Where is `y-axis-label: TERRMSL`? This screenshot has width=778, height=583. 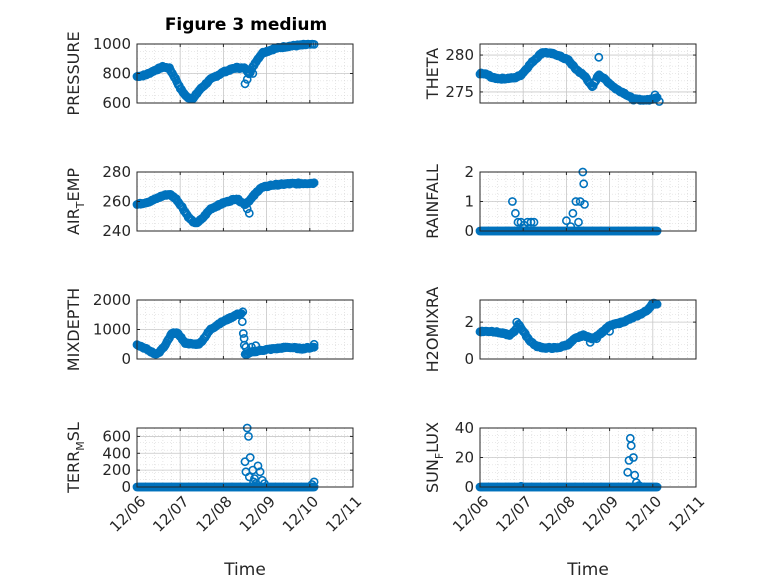 y-axis-label: TERRMSL is located at coordinates (75, 458).